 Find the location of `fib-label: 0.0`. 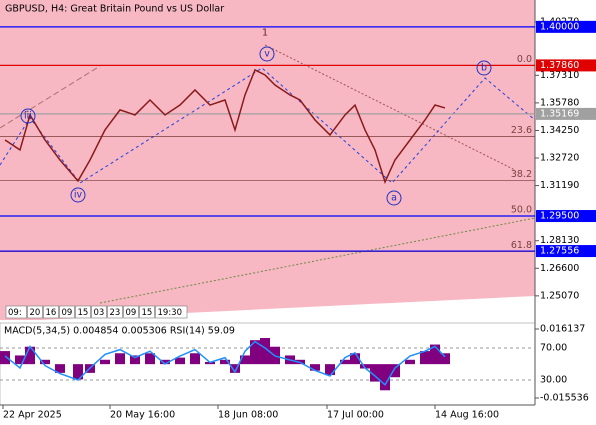

fib-label: 0.0 is located at coordinates (524, 59).